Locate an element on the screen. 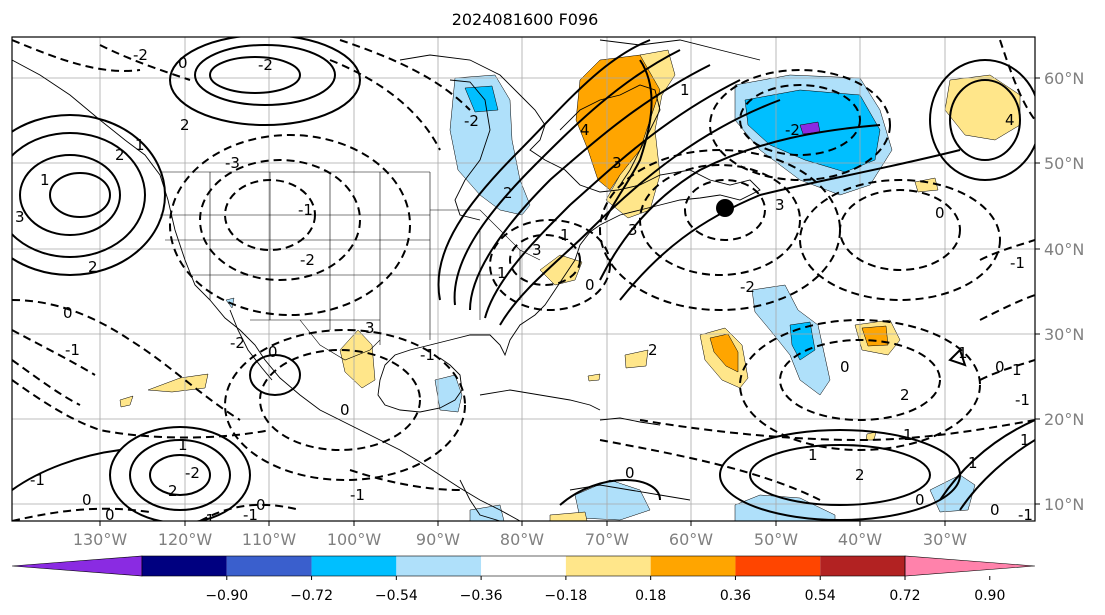  orange-area-east-subtropic is located at coordinates (875, 336).